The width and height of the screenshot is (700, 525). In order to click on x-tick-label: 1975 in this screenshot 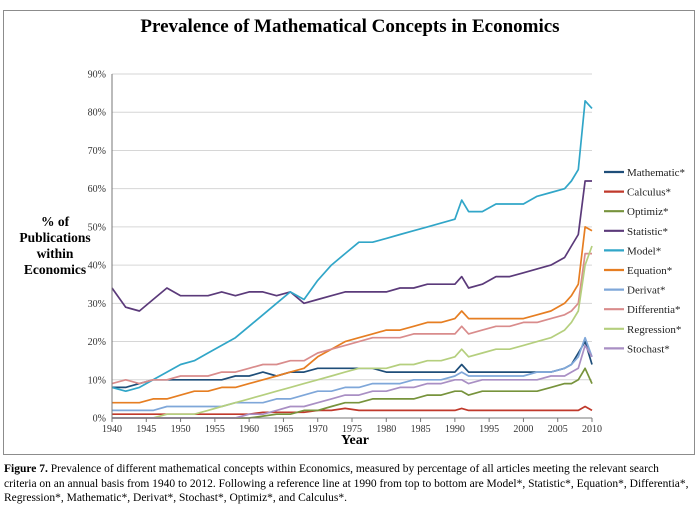, I will do `click(352, 429)`.